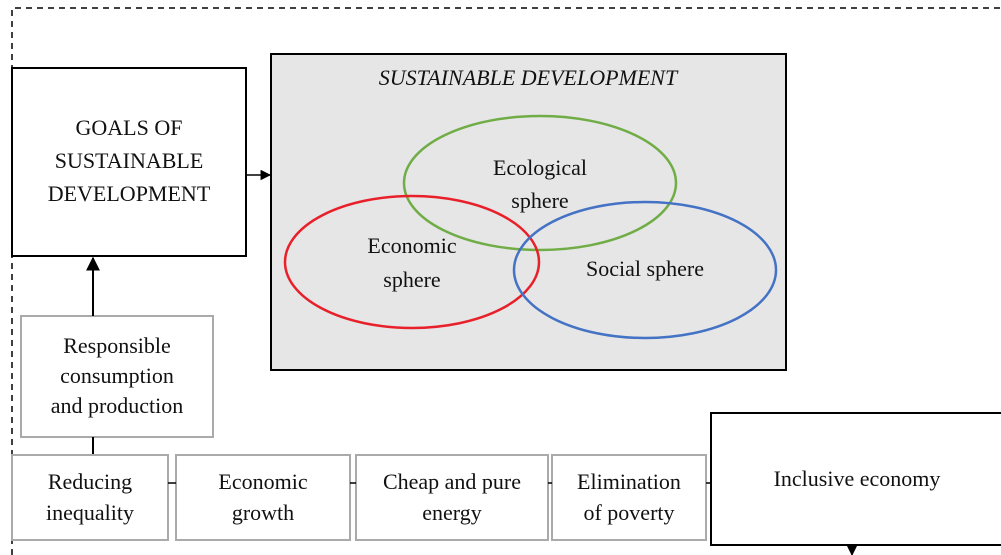 Image resolution: width=1001 pixels, height=555 pixels. I want to click on node-label: Cheap and pure, so click(452, 481).